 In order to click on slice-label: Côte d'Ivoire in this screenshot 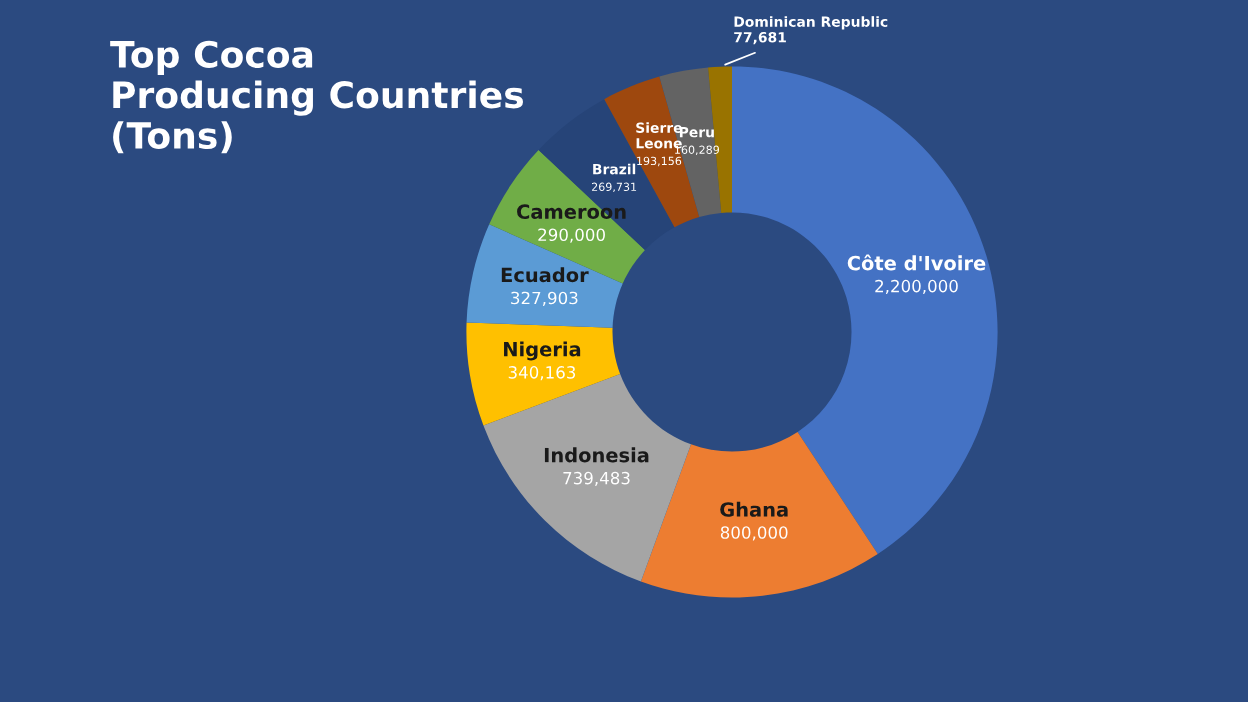, I will do `click(916, 262)`.